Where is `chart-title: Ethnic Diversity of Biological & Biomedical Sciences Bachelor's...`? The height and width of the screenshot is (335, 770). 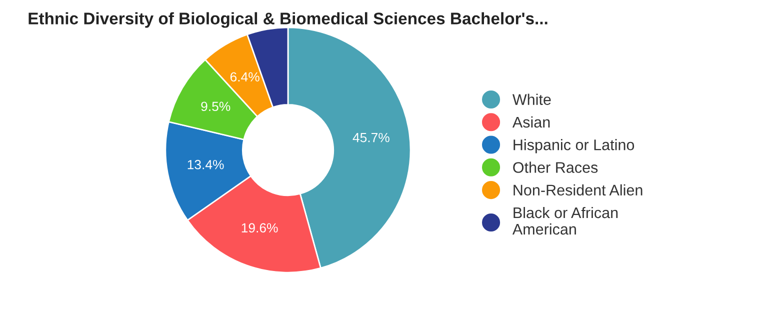
chart-title: Ethnic Diversity of Biological & Biomedical Sciences Bachelor's... is located at coordinates (288, 20).